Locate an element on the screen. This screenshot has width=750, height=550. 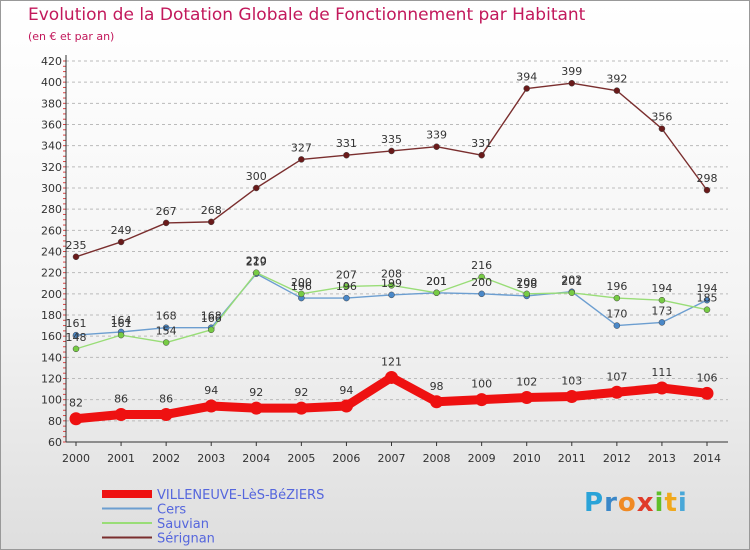
y-tick-label: 80 is located at coordinates (55, 421).